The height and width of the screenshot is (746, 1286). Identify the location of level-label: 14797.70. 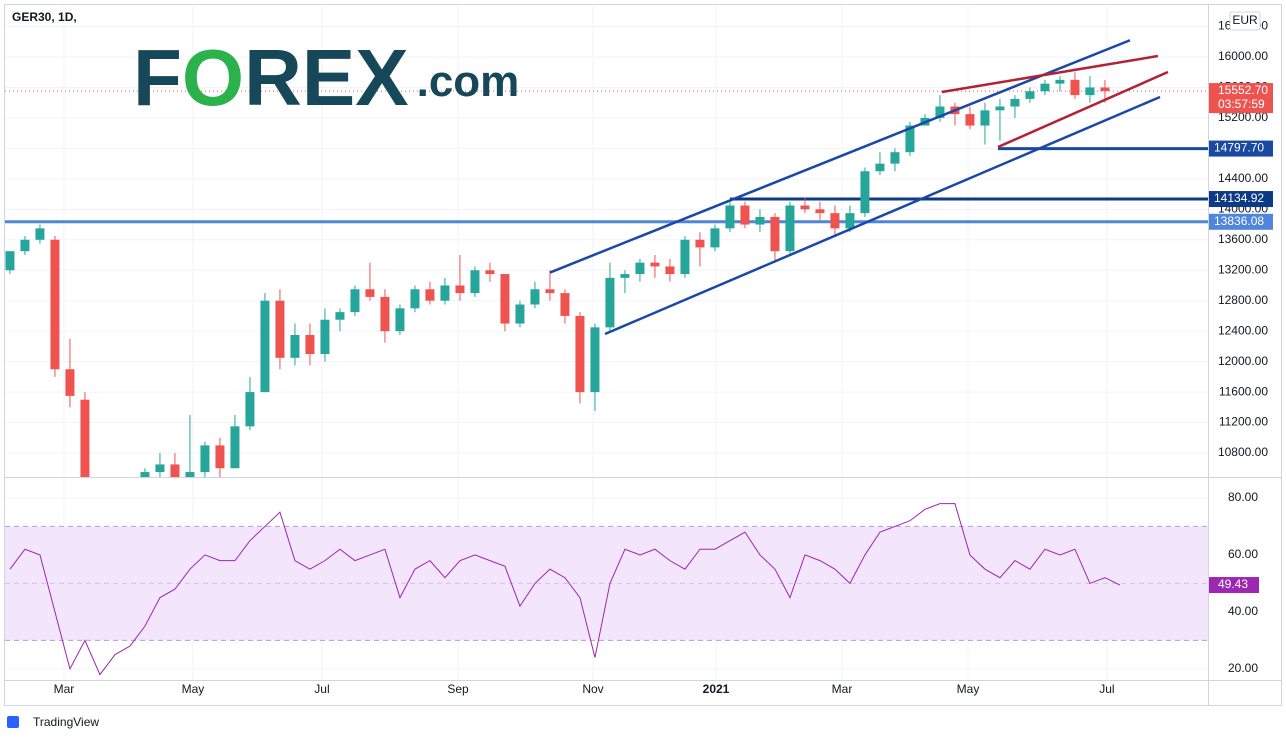
(1239, 148).